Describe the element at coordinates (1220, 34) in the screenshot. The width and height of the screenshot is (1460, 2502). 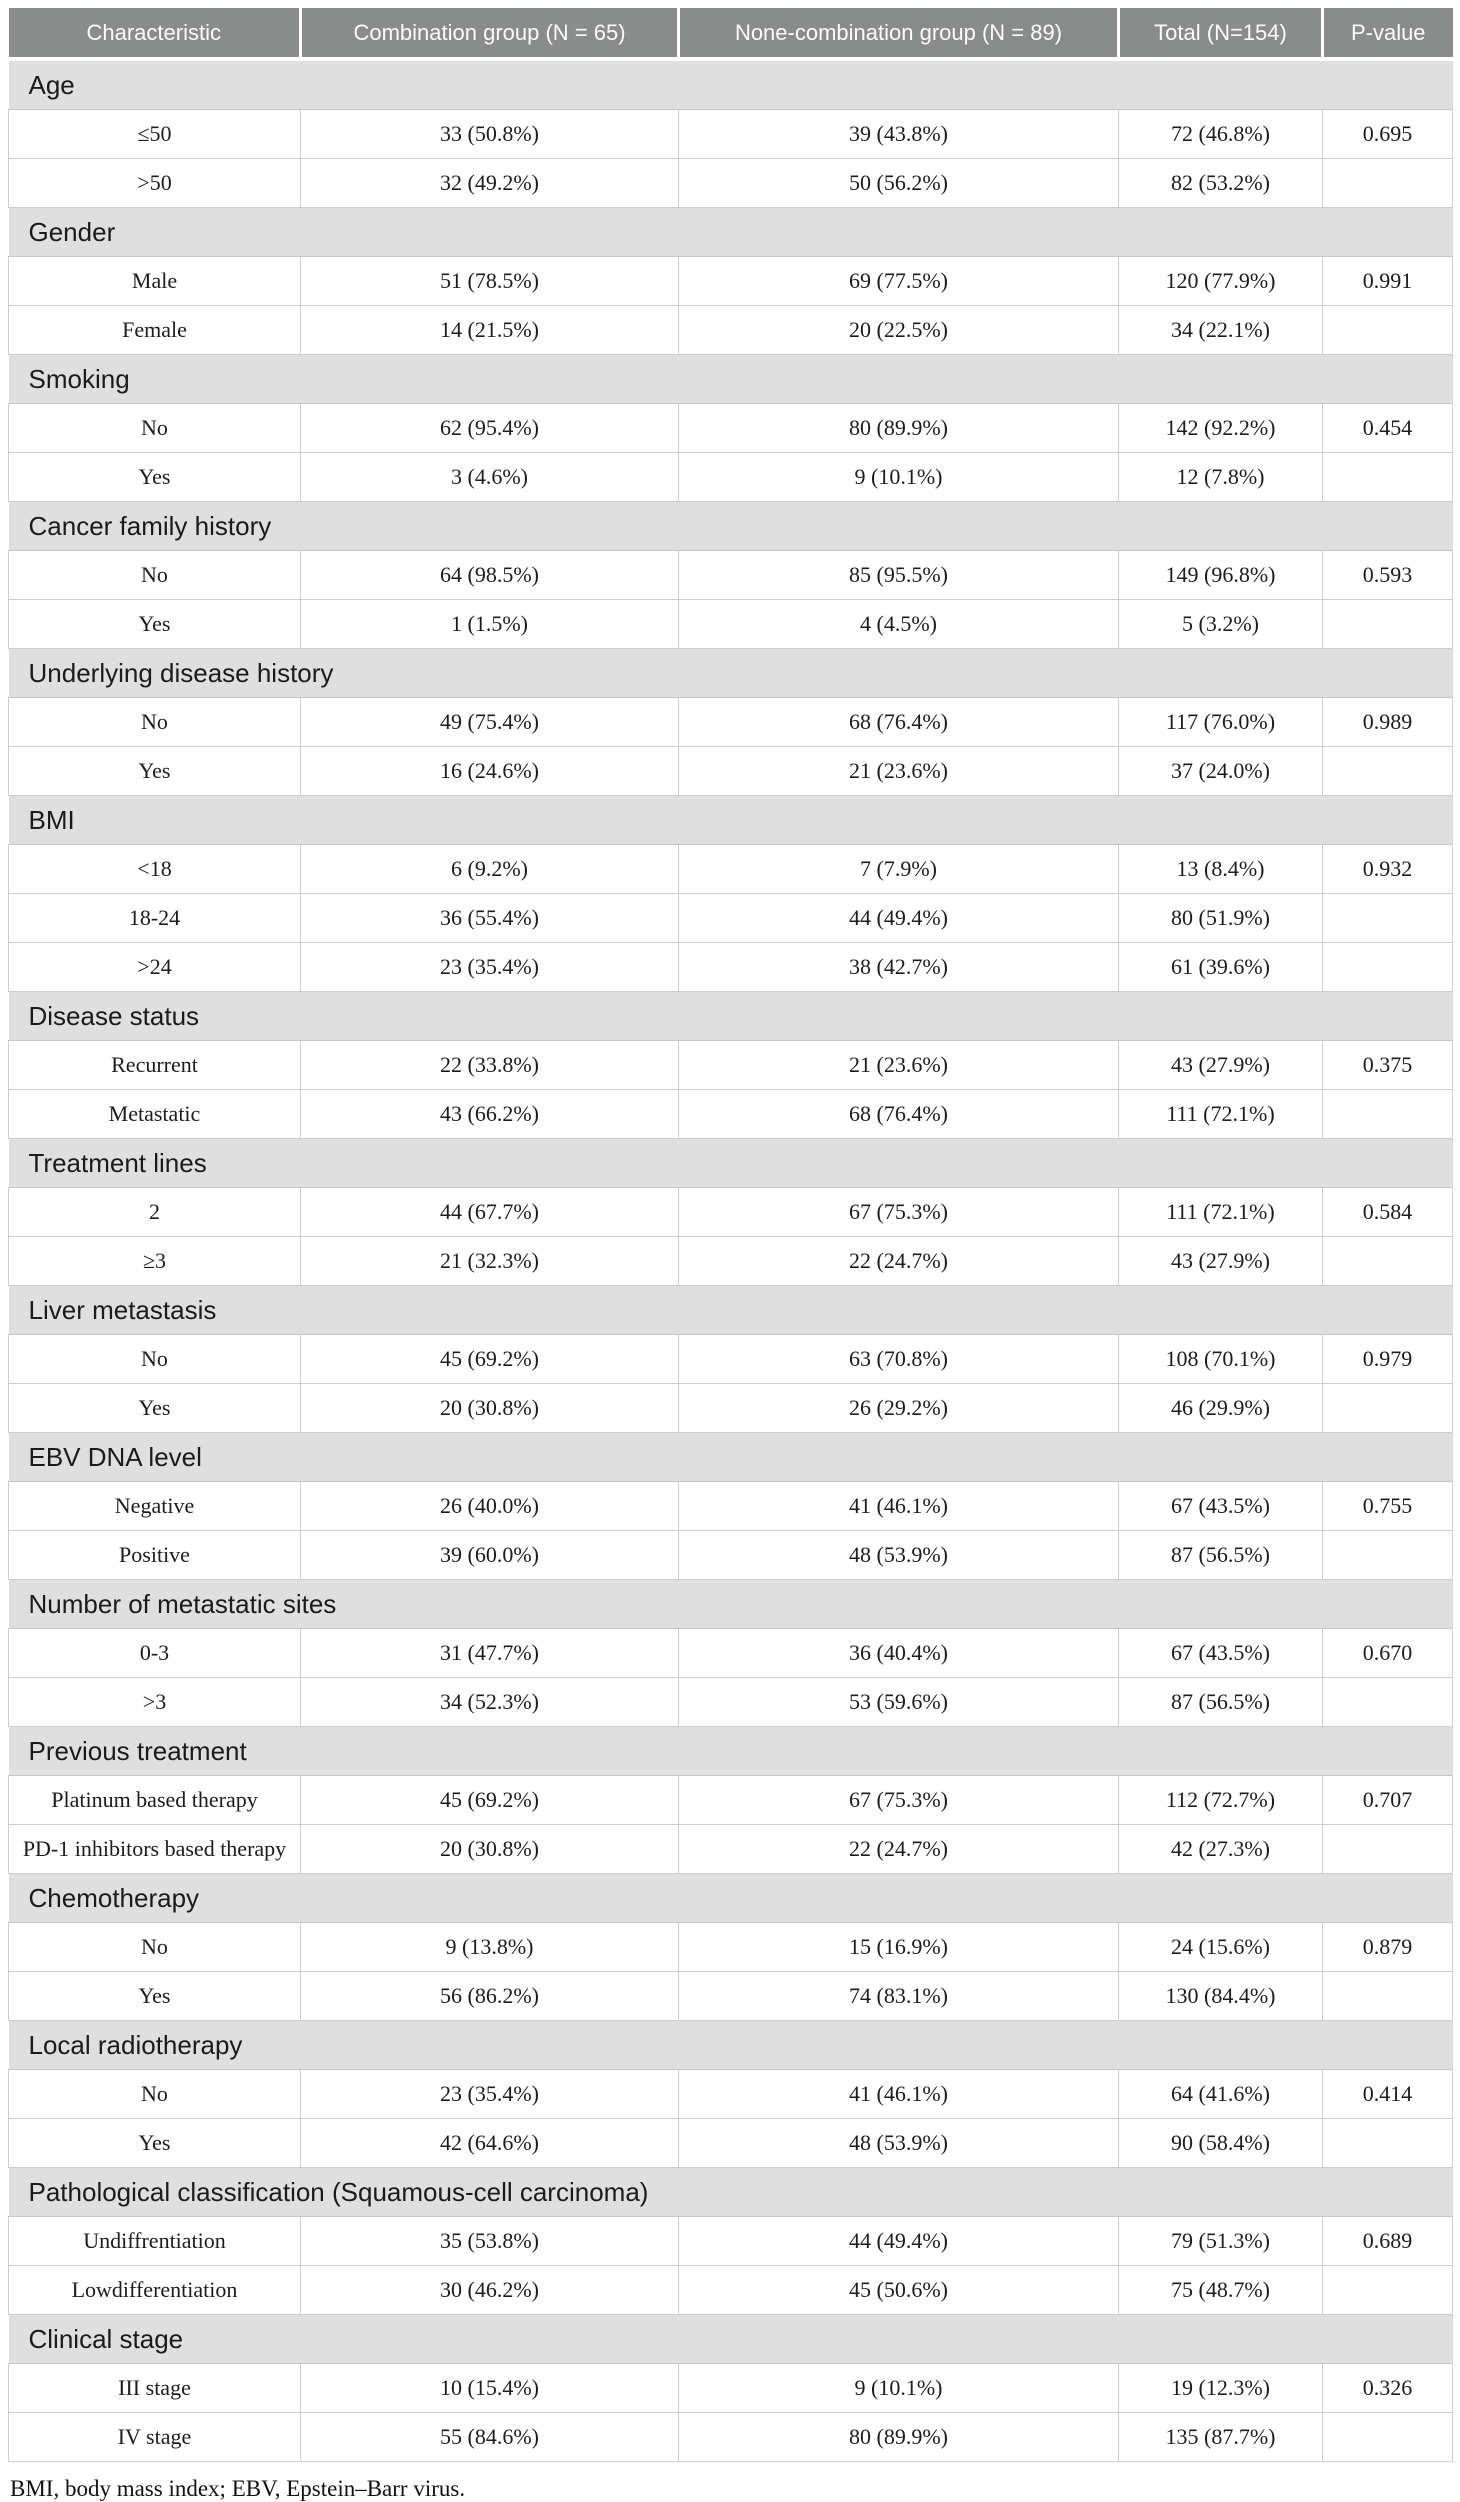
I see `column-header-3: Total (N=154)` at that location.